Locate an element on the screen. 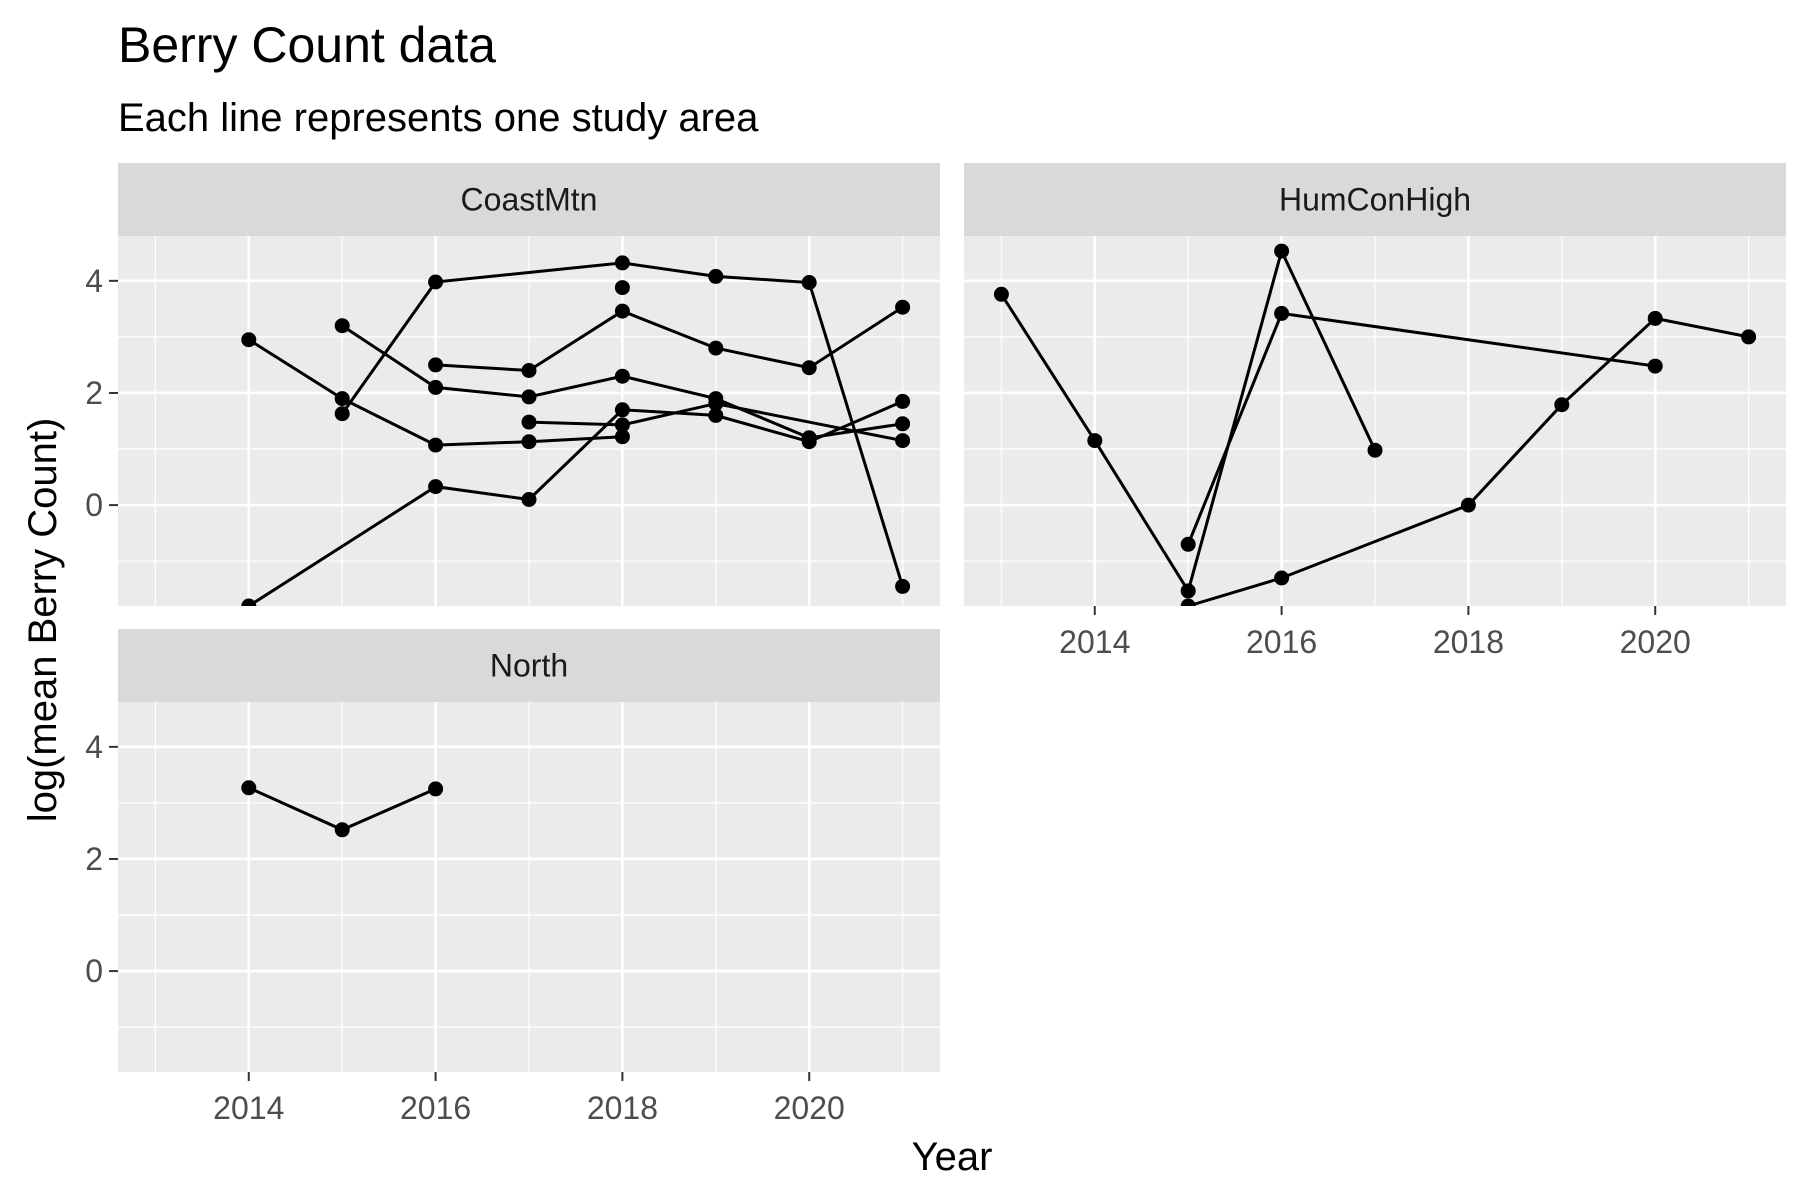 This screenshot has width=1800, height=1200. facet-strip: HumConHigh is located at coordinates (1375, 199).